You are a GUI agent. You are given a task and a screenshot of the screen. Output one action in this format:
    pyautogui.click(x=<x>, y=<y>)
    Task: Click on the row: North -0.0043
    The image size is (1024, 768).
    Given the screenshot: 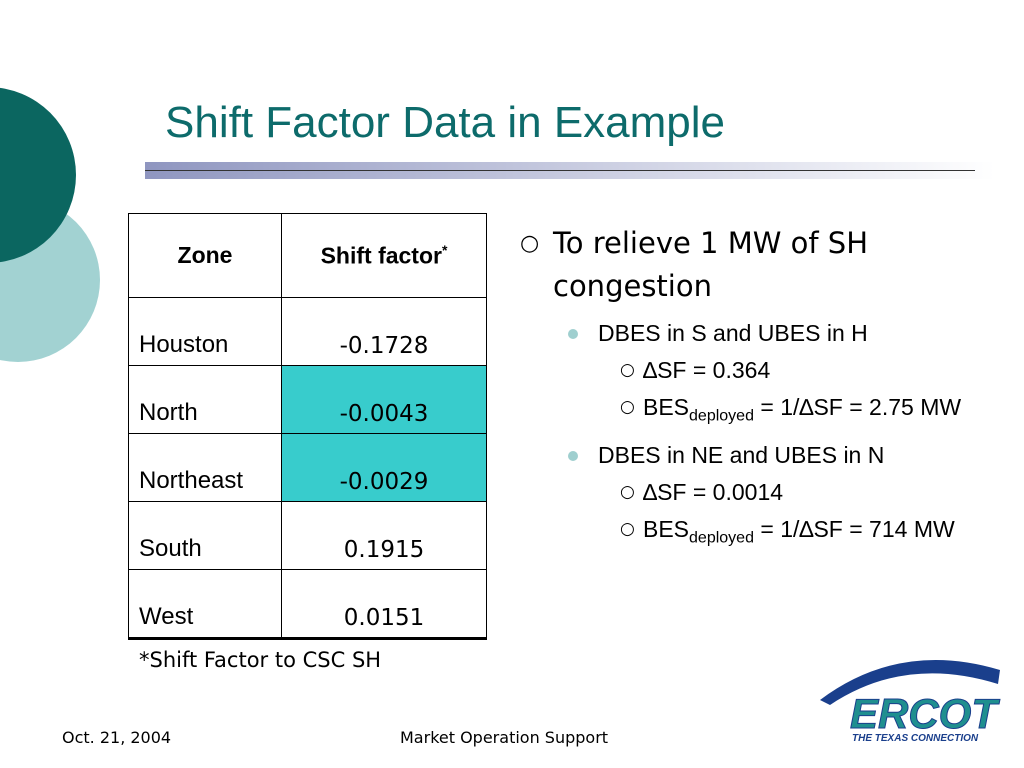 What is the action you would take?
    pyautogui.click(x=307, y=399)
    